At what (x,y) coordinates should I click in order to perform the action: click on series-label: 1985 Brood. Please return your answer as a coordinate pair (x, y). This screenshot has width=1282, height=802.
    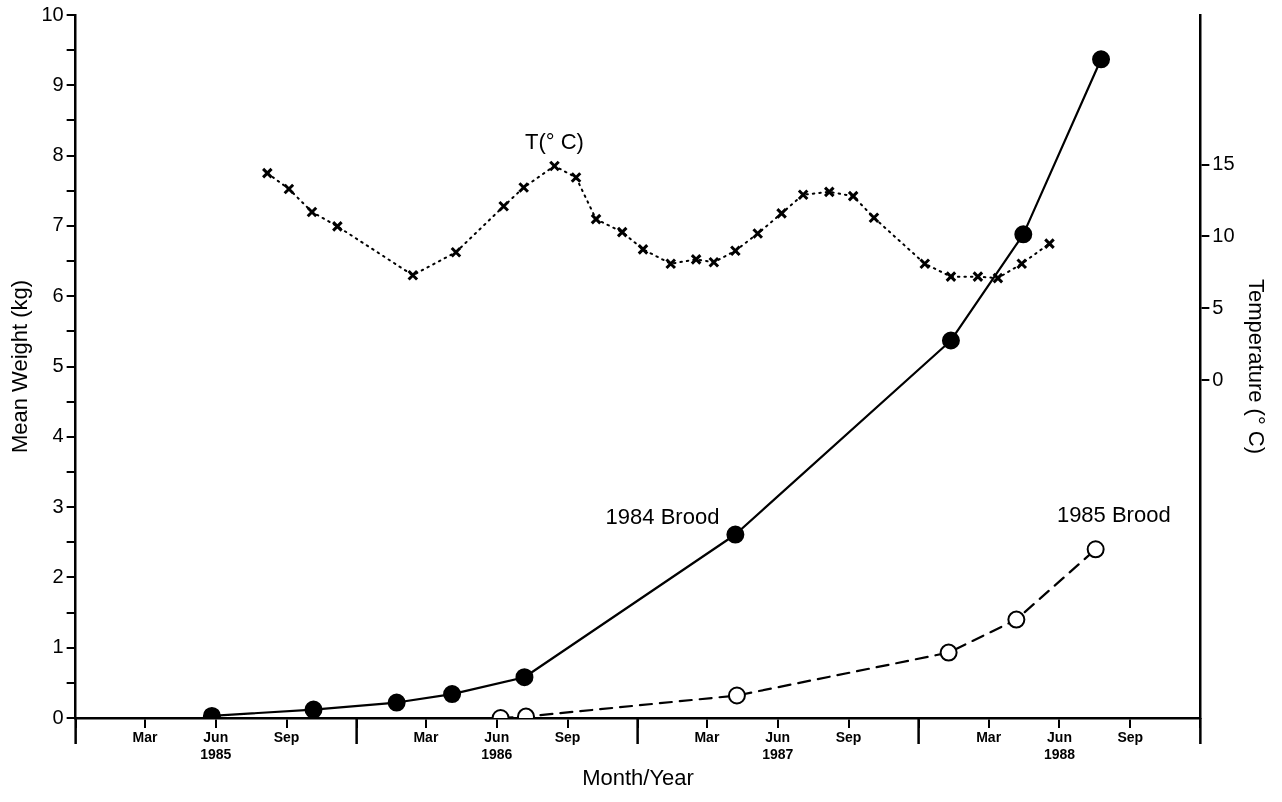
    Looking at the image, I should click on (1113, 515).